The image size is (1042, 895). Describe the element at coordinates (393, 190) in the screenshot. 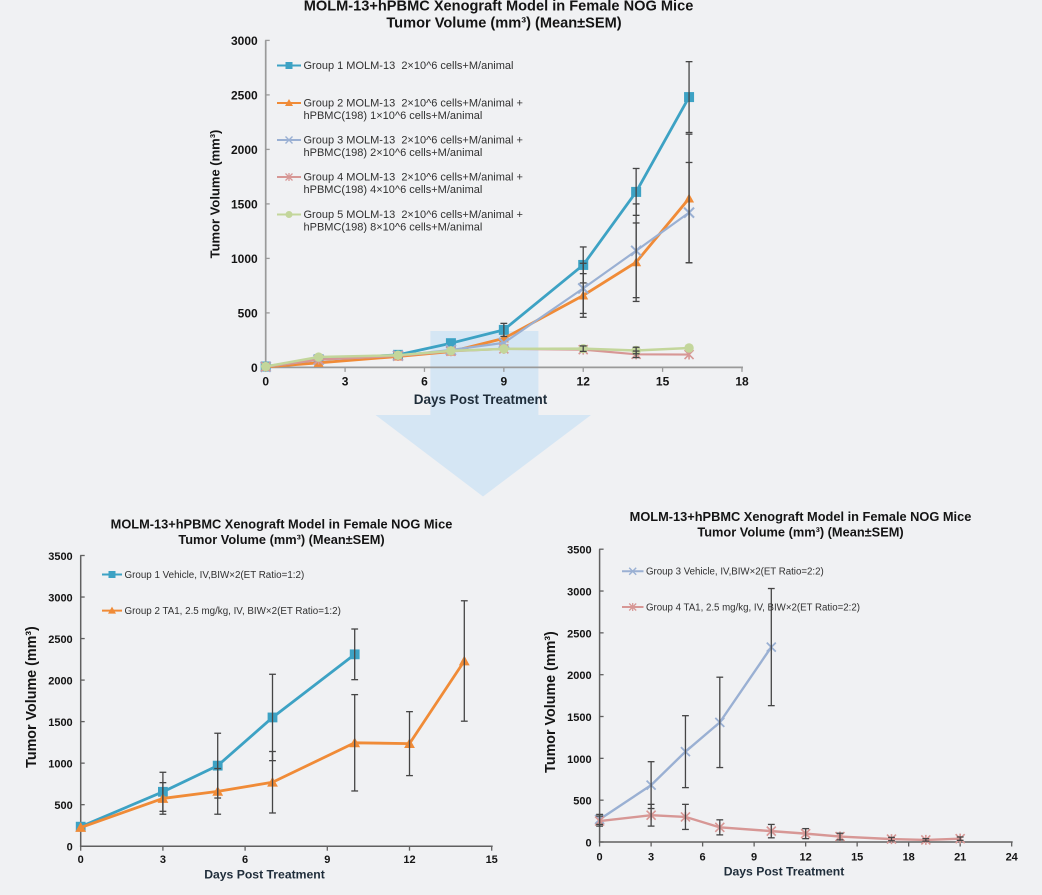

I see `svg-text:hPBMC(198) 4×10^6 cells+M/anim: hPBMC(198) 4×10^6 cells+M/animal` at that location.